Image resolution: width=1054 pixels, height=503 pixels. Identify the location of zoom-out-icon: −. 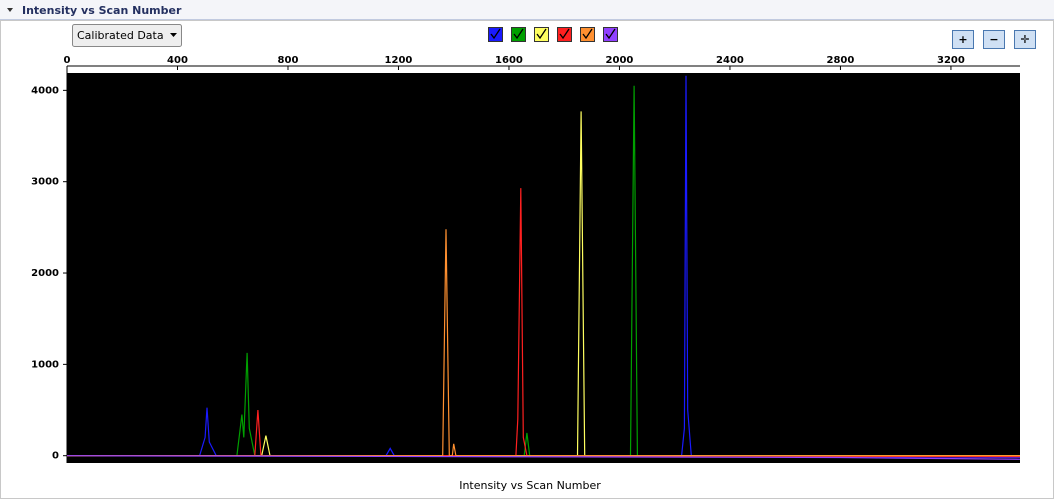
(993, 39).